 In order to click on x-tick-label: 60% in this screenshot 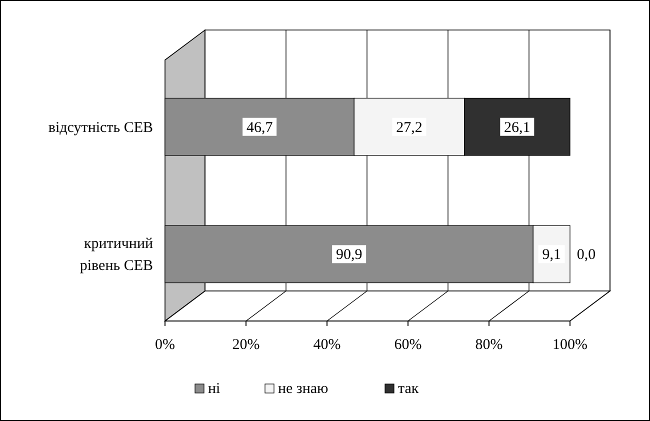, I will do `click(408, 345)`.